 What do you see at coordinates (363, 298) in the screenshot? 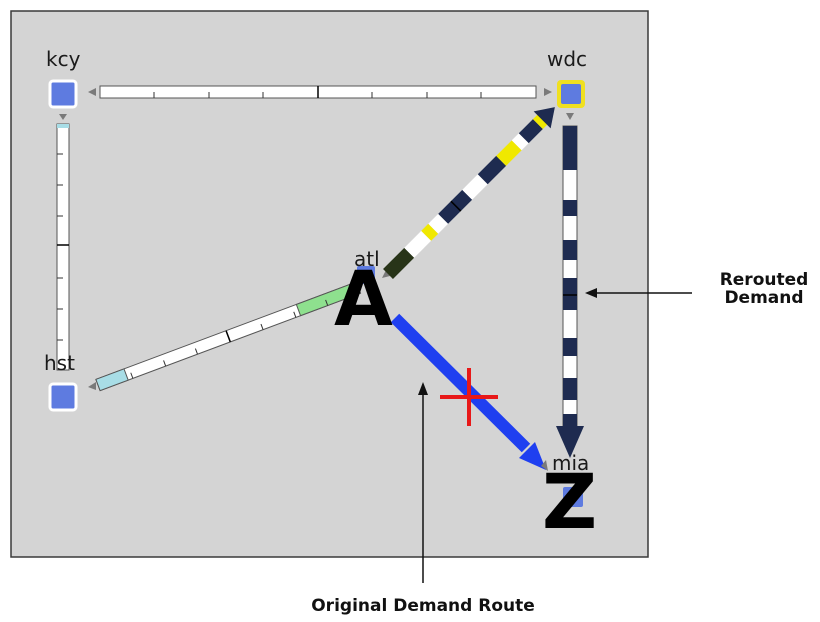
I see `endpoint-a-label: A` at bounding box center [363, 298].